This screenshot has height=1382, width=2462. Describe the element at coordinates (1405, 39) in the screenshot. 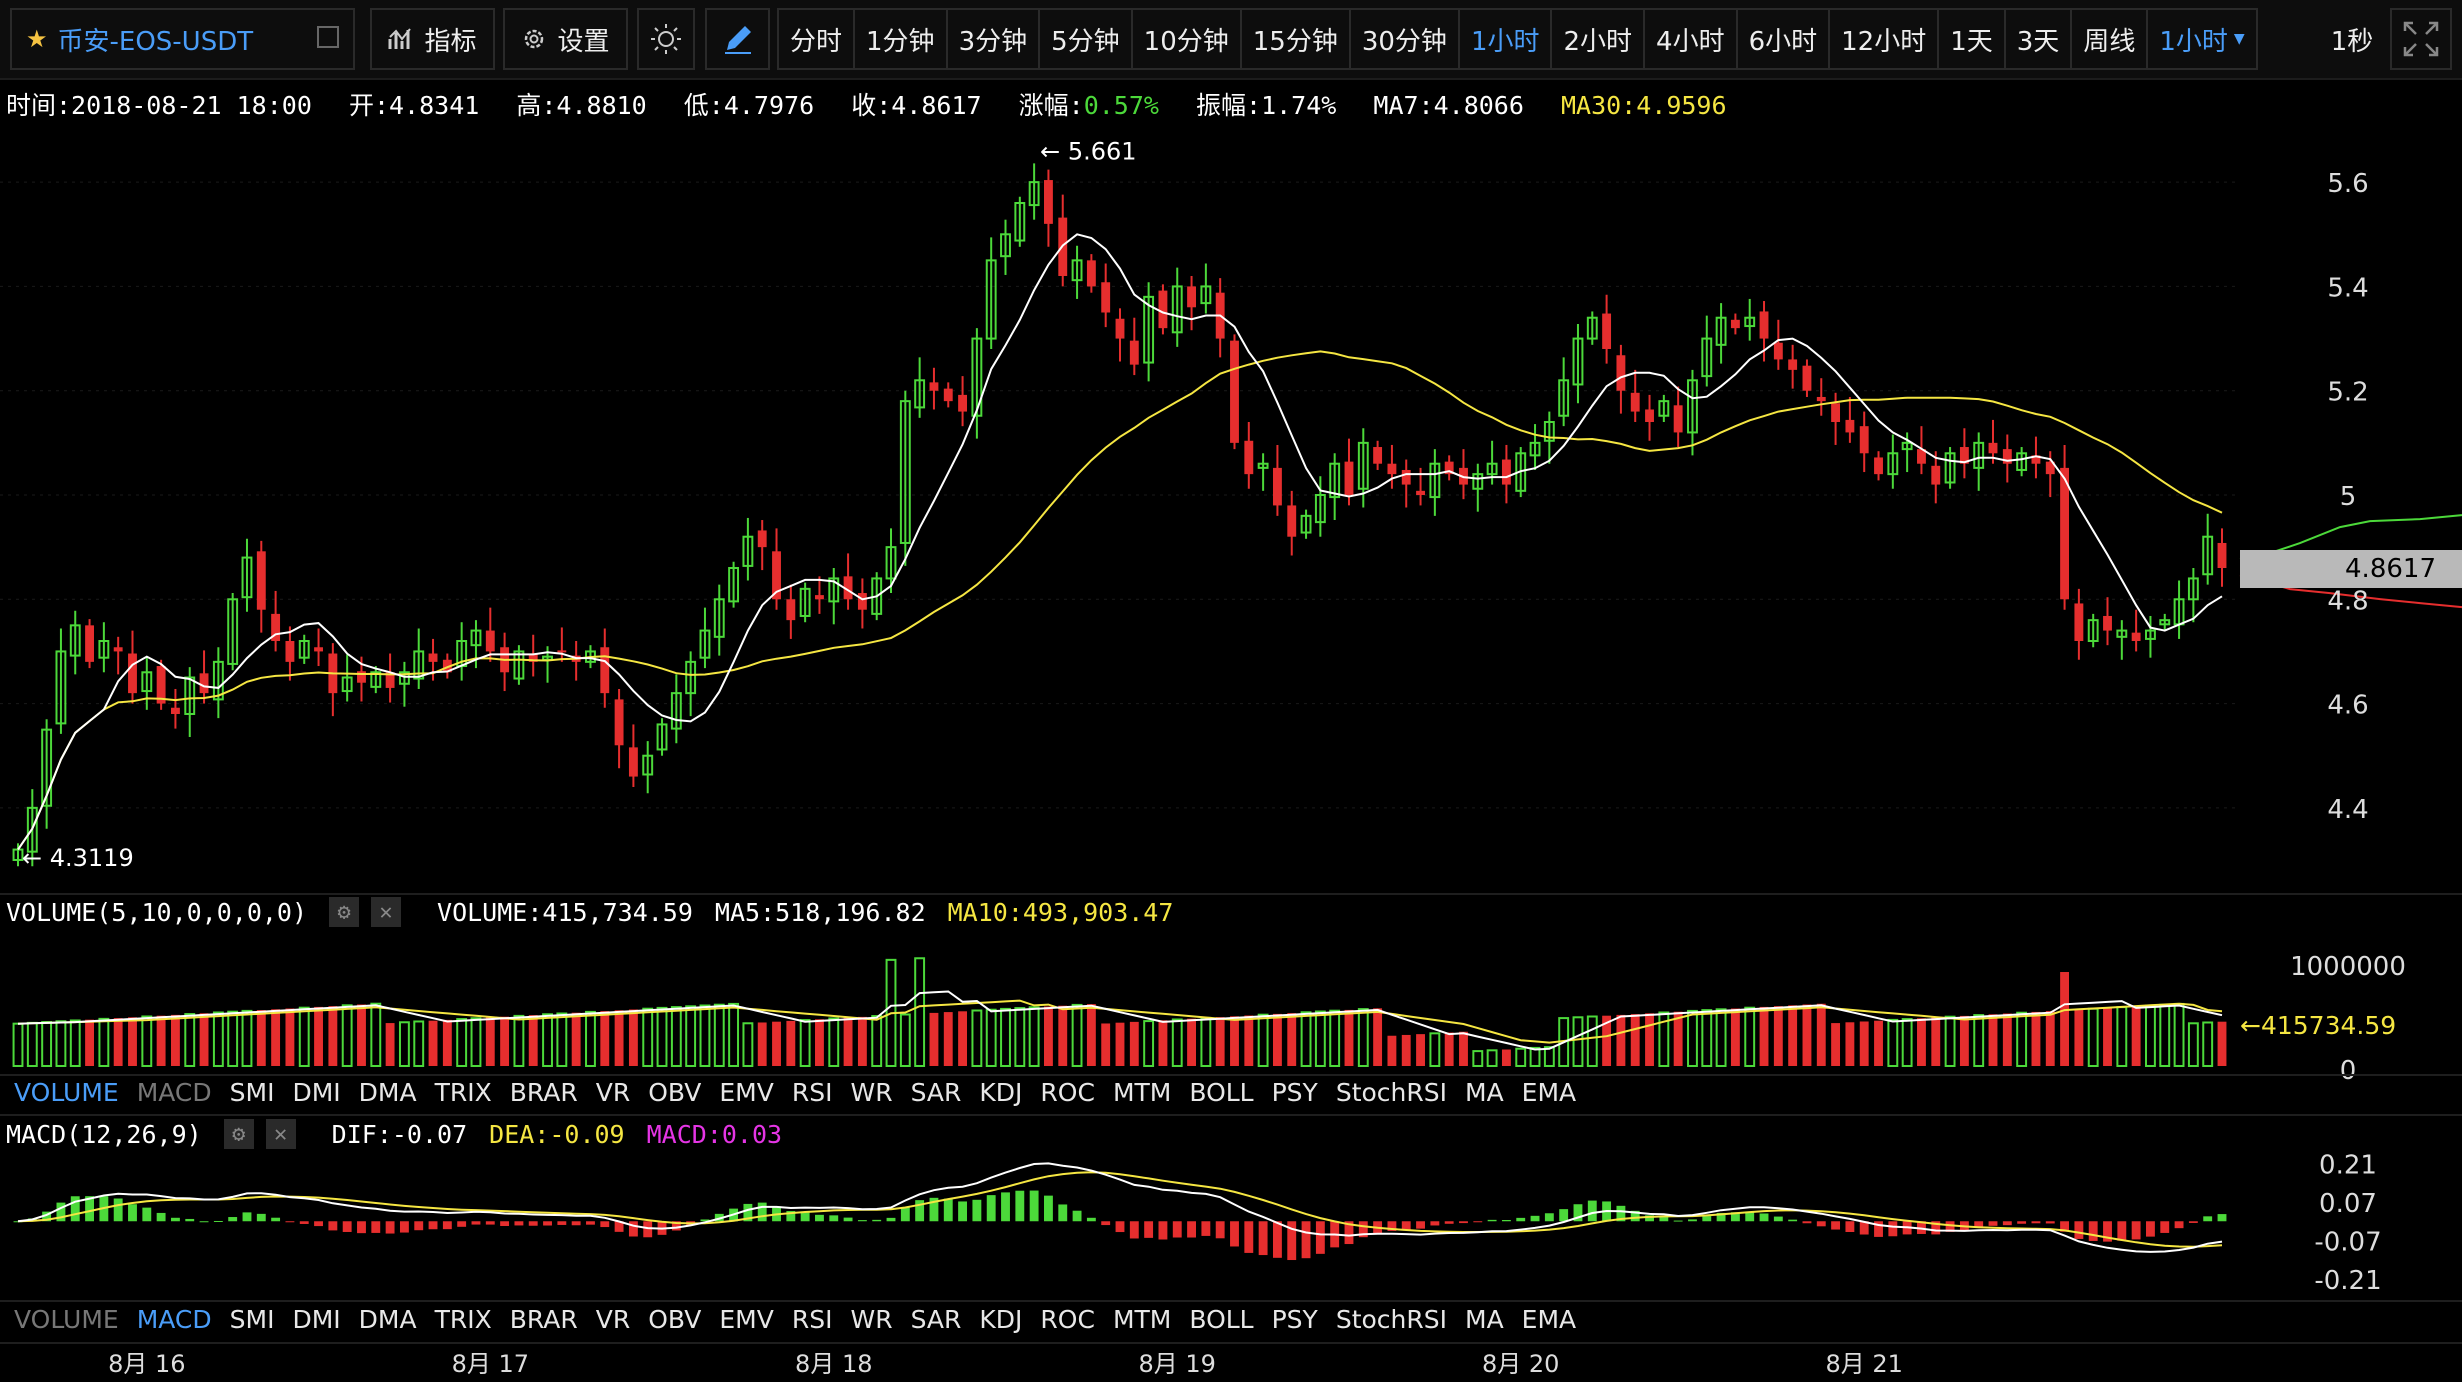

I see `period-tab: 30分钟` at that location.